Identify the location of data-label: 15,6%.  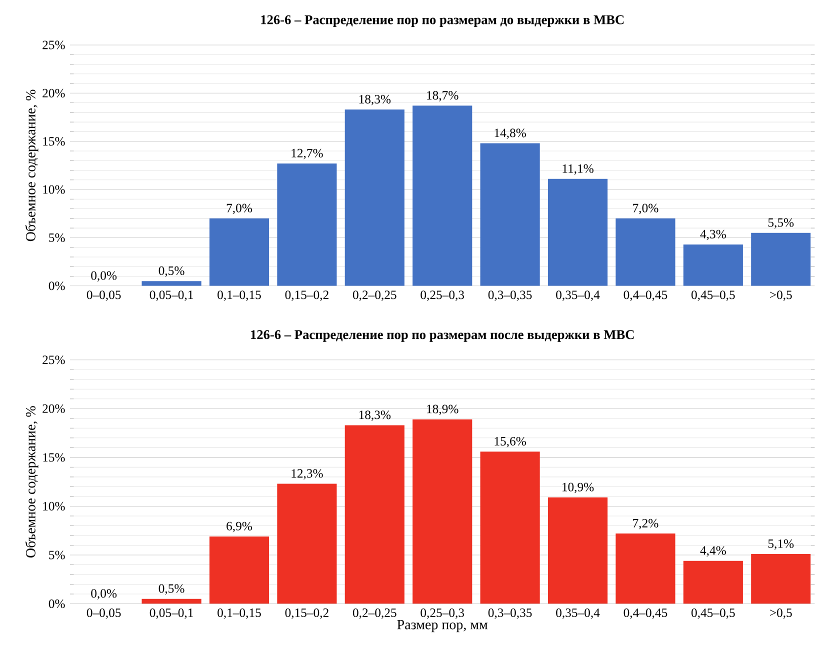
(510, 442).